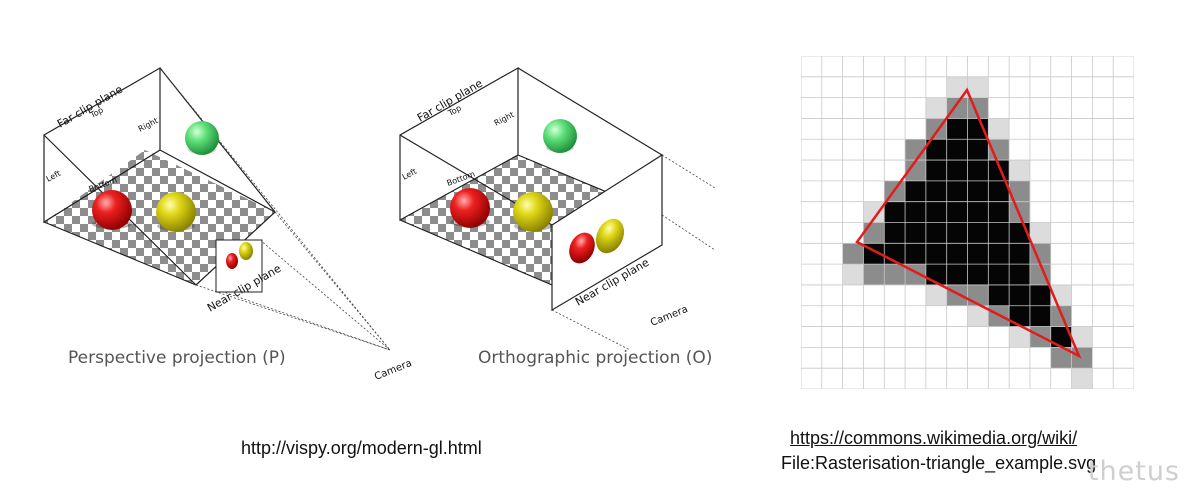 This screenshot has height=493, width=1188. Describe the element at coordinates (1133, 471) in the screenshot. I see `watermark: thetus` at that location.